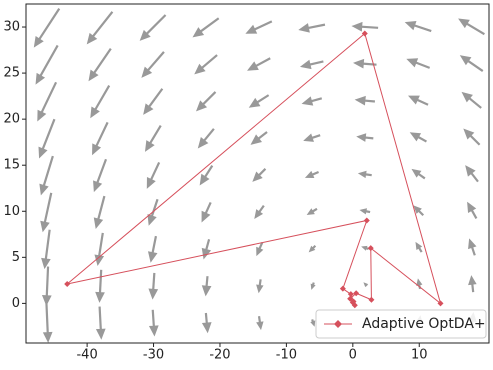 Image resolution: width=493 pixels, height=370 pixels. I want to click on y-tick-label: 5, so click(16, 257).